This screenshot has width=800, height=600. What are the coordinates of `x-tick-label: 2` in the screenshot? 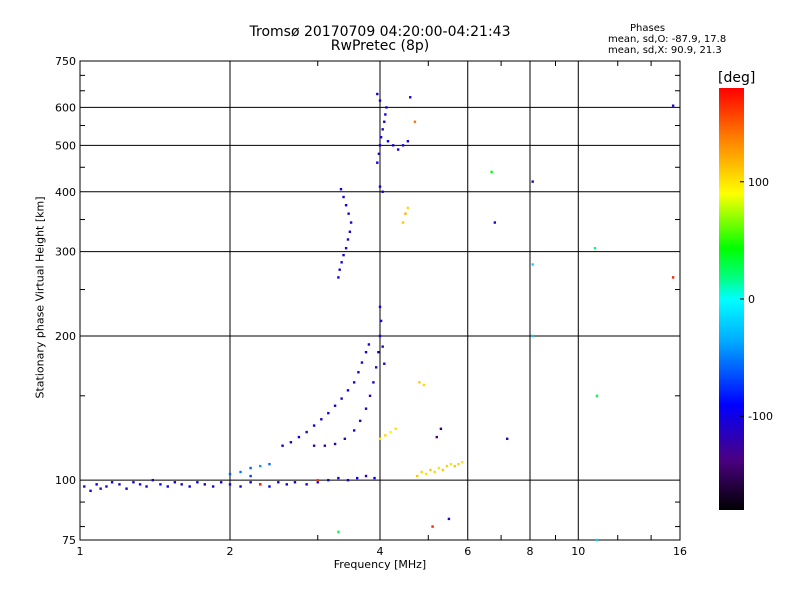 It's located at (230, 551).